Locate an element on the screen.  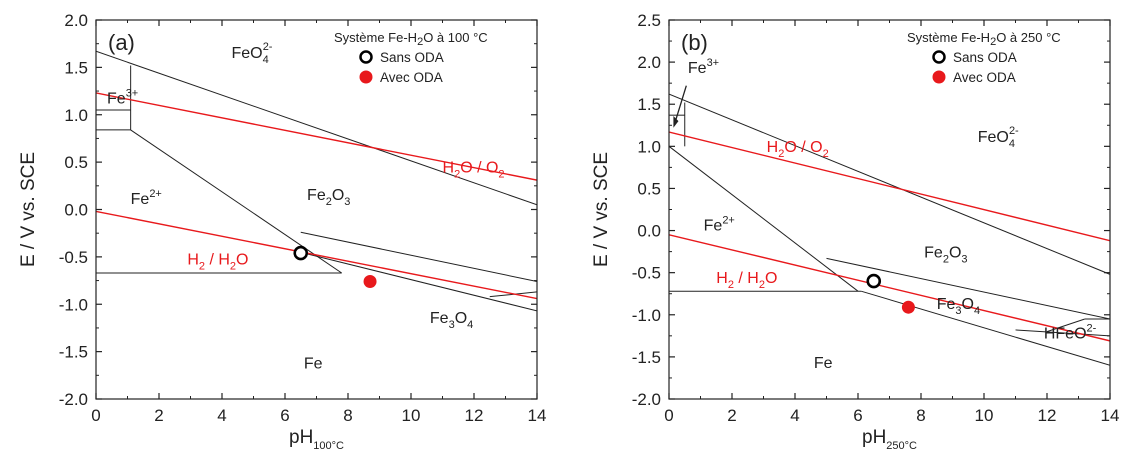
fe3-pointer-arrow is located at coordinates (680, 104).